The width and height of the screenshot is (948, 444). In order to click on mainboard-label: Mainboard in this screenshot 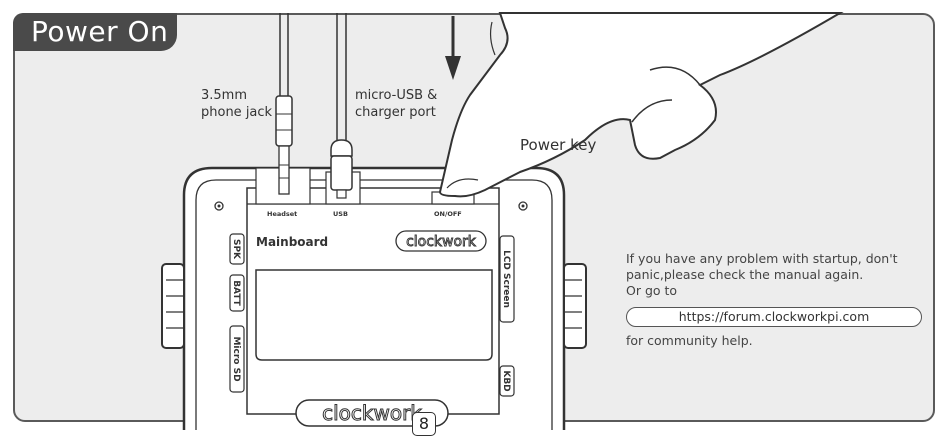, I will do `click(292, 242)`.